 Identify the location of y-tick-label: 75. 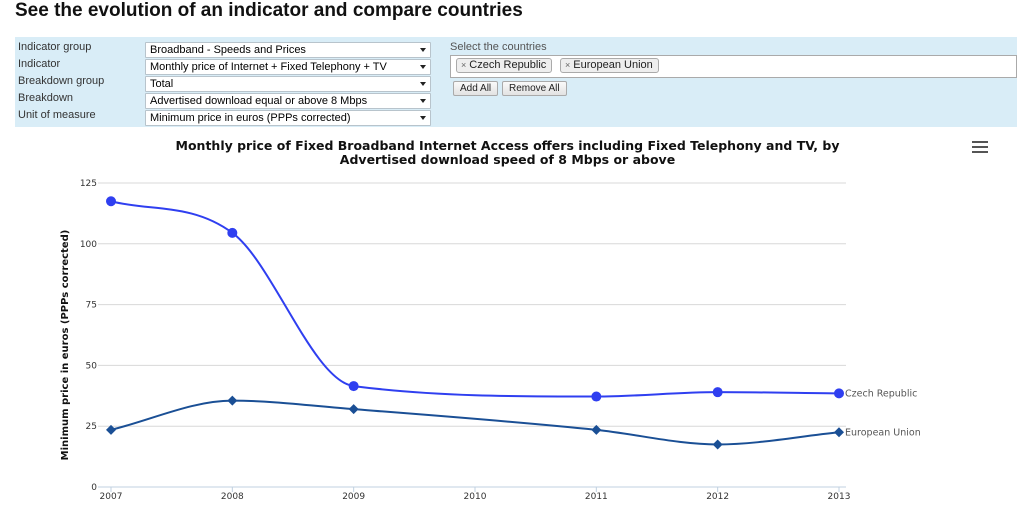
(91, 306).